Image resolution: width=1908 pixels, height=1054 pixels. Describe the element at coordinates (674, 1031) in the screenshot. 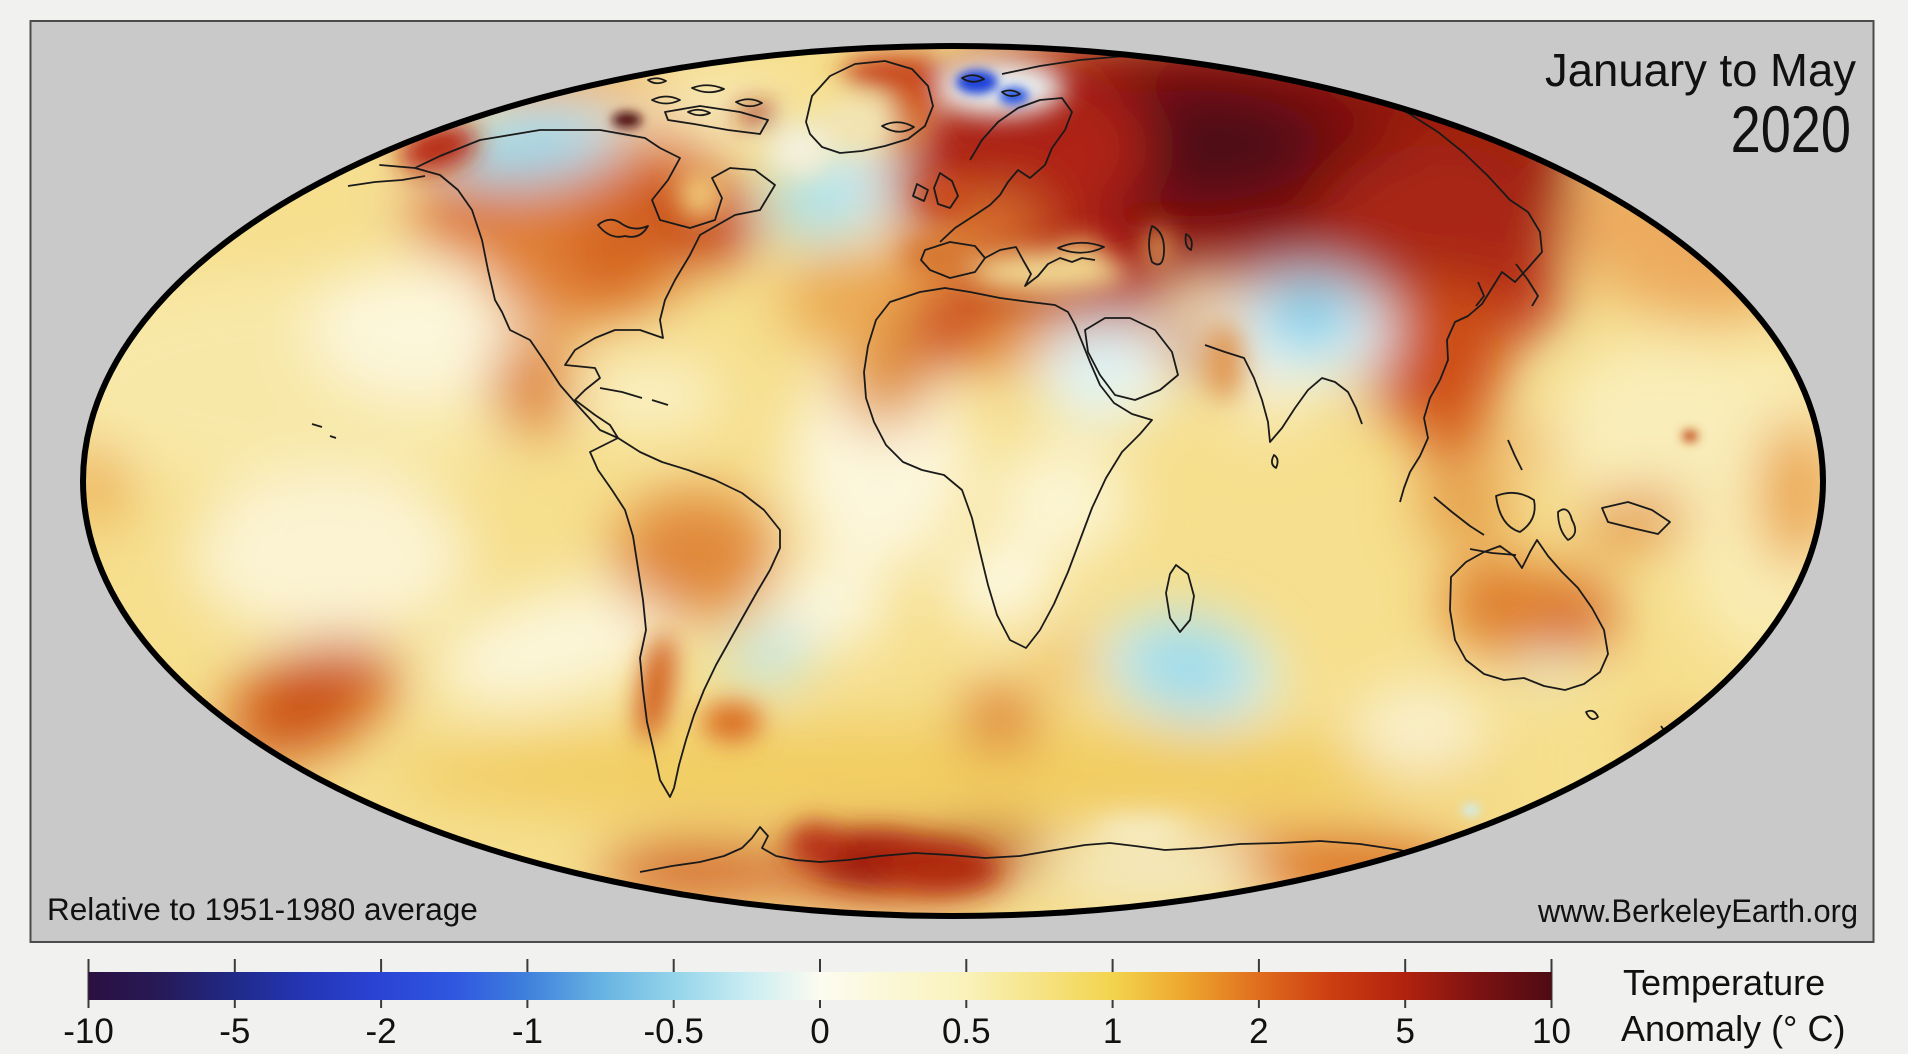

I see `svg-text: -0.5` at that location.